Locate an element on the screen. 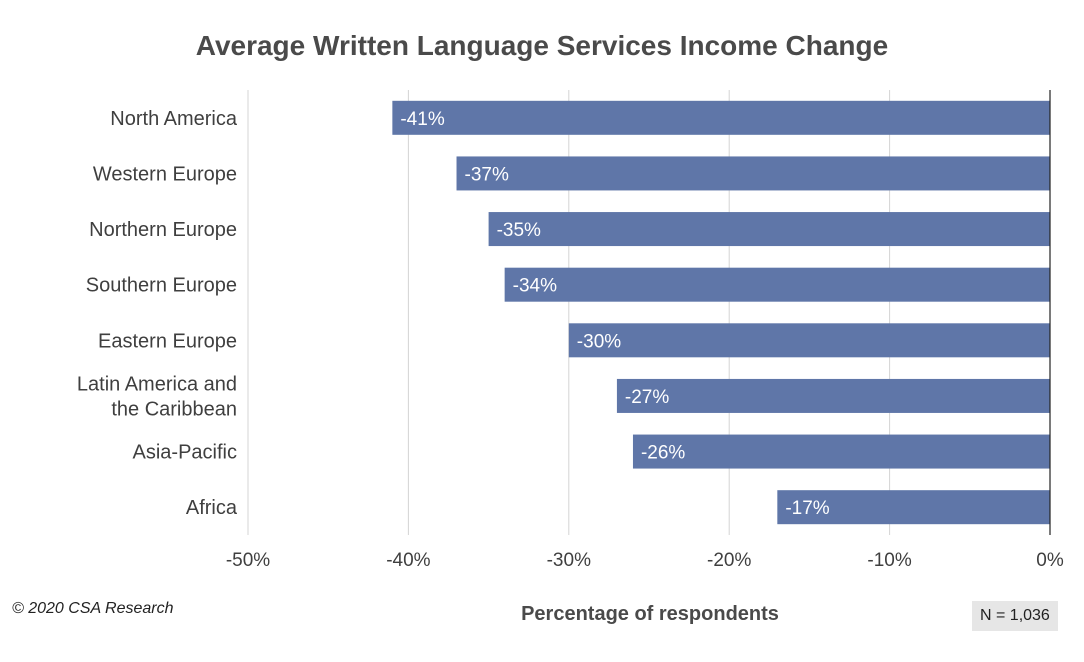  x-axis-title: Percentage of respondents is located at coordinates (650, 614).